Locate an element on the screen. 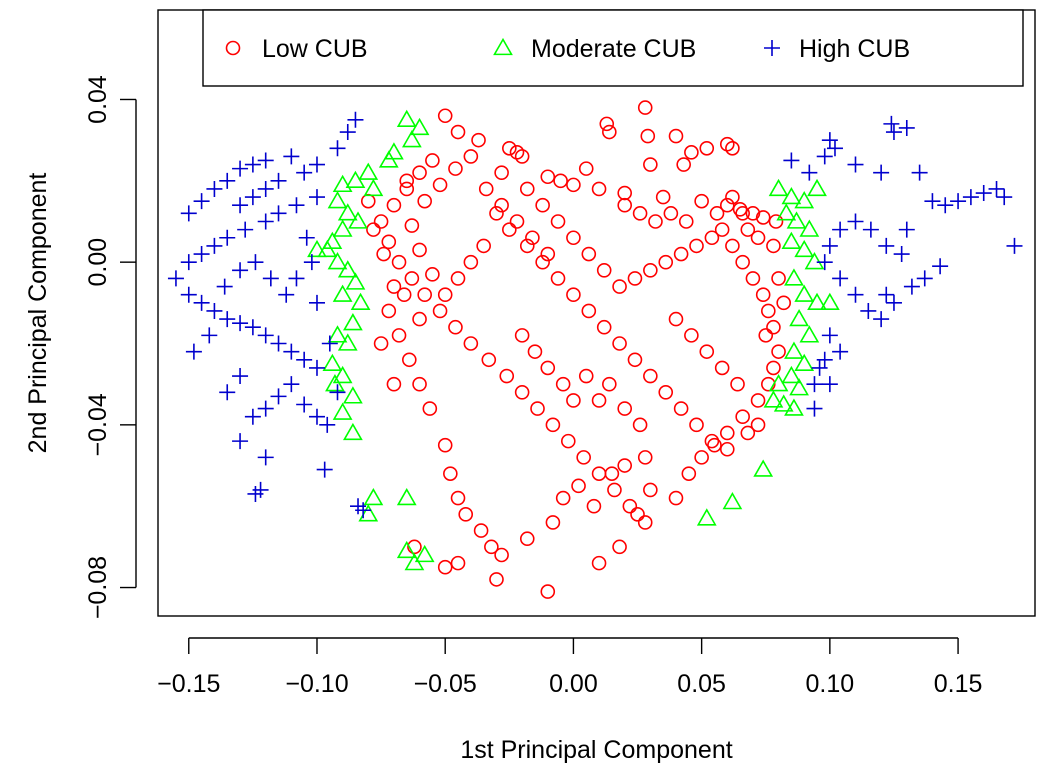  y-tick-label: −0.08 is located at coordinates (98, 587).